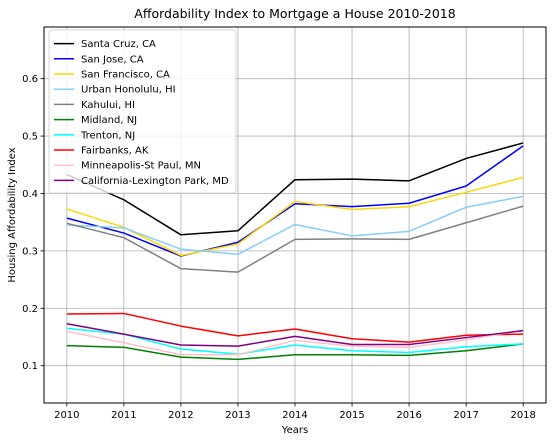 The width and height of the screenshot is (556, 441). What do you see at coordinates (128, 90) in the screenshot?
I see `legend-label: Urban Honolulu, HI` at bounding box center [128, 90].